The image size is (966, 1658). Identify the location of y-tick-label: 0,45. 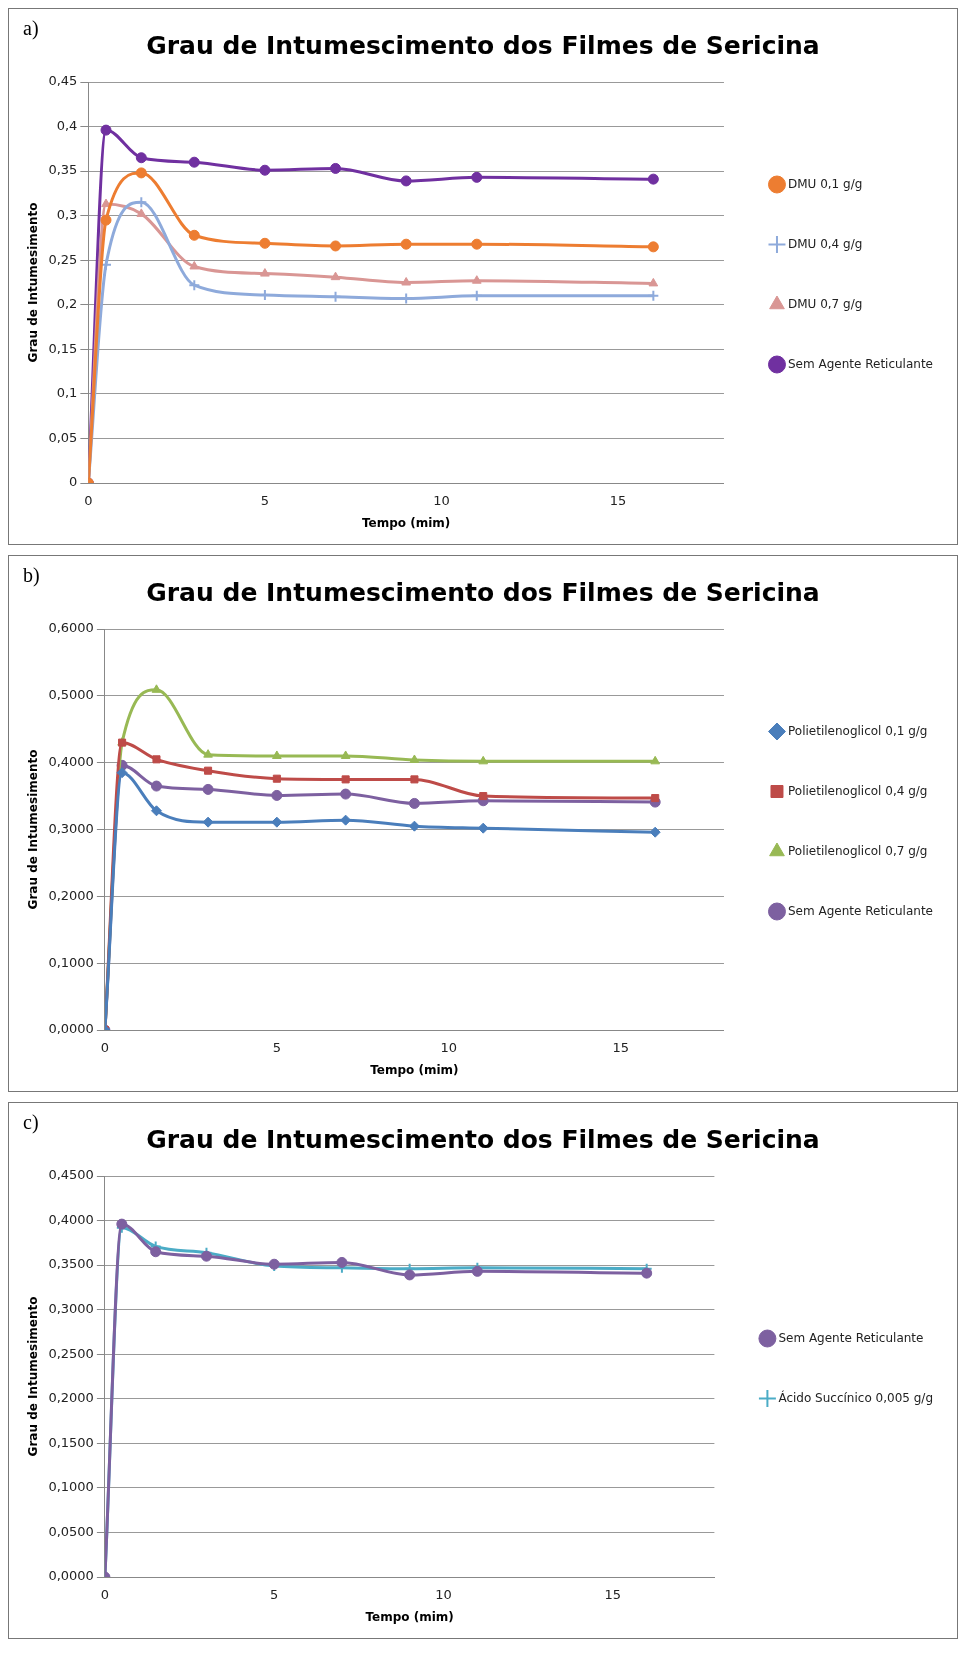
(63, 81).